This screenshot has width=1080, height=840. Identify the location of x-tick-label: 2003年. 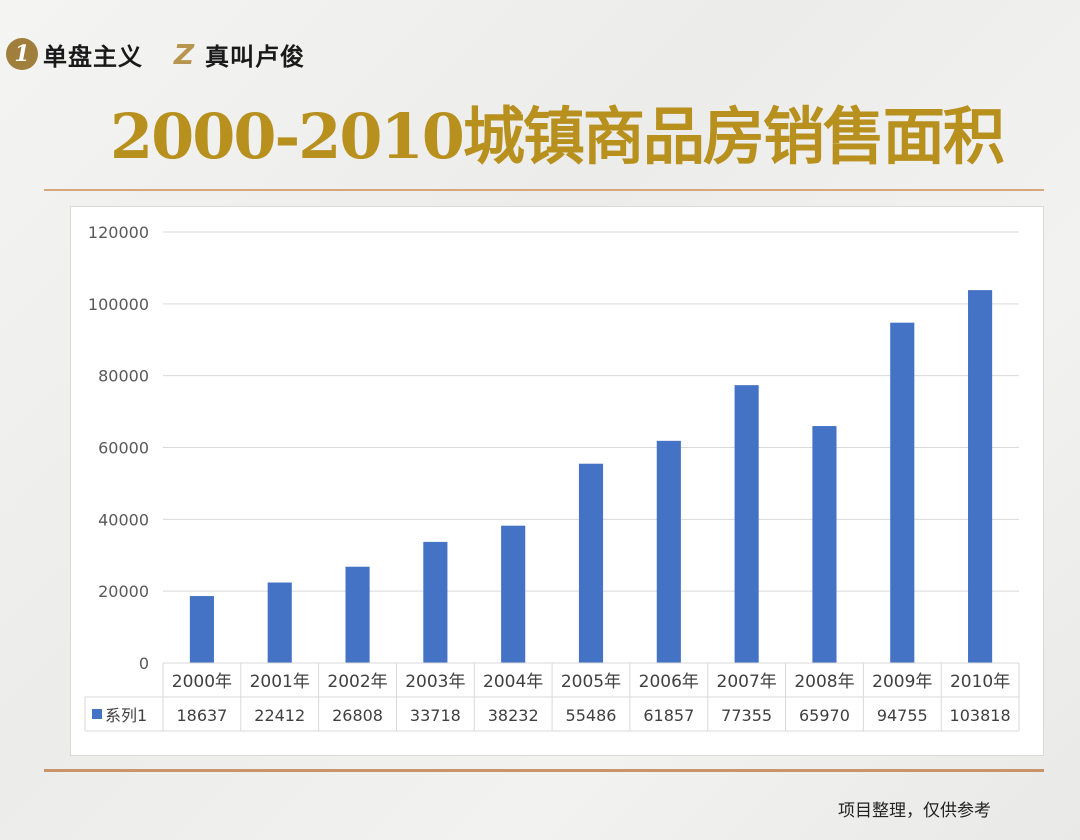
(435, 682).